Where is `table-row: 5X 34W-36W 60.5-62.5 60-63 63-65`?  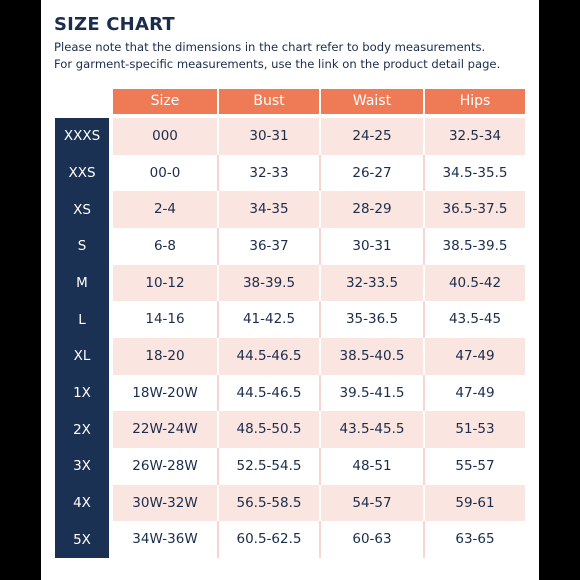 table-row: 5X 34W-36W 60.5-62.5 60-63 63-65 is located at coordinates (290, 539).